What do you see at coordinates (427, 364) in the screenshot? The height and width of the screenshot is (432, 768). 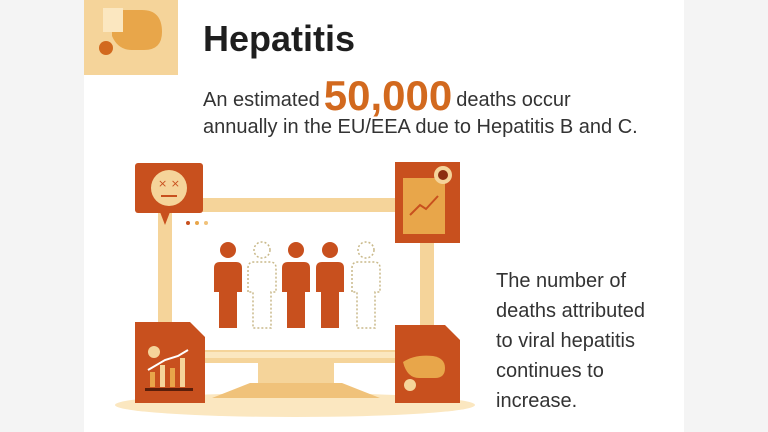 I see `liver-document-icon` at bounding box center [427, 364].